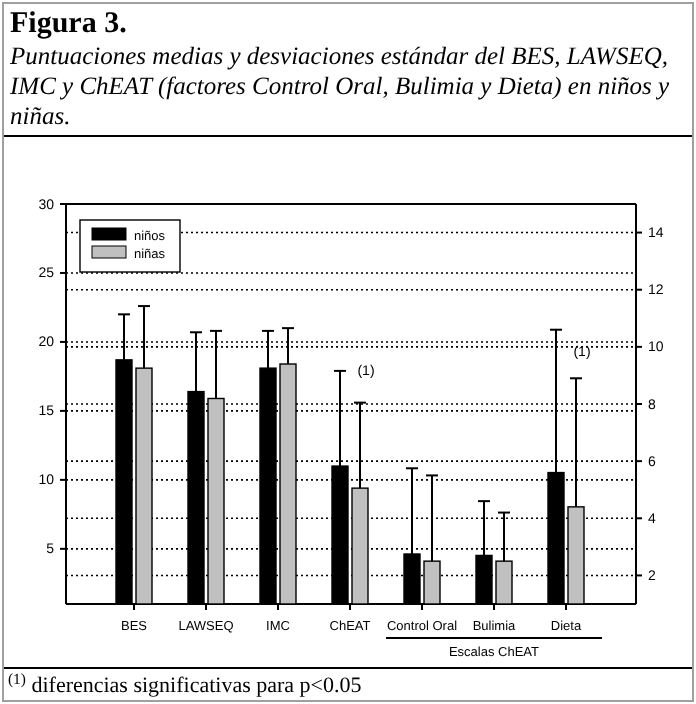  I want to click on chart-subtitle: Puntuaciones medias y desviaciones estándar del BES, LAWSEQ, IMC y ChEAT (factores Control Oral, Bulimia y Dieta) en niños y niñas., so click(339, 86).